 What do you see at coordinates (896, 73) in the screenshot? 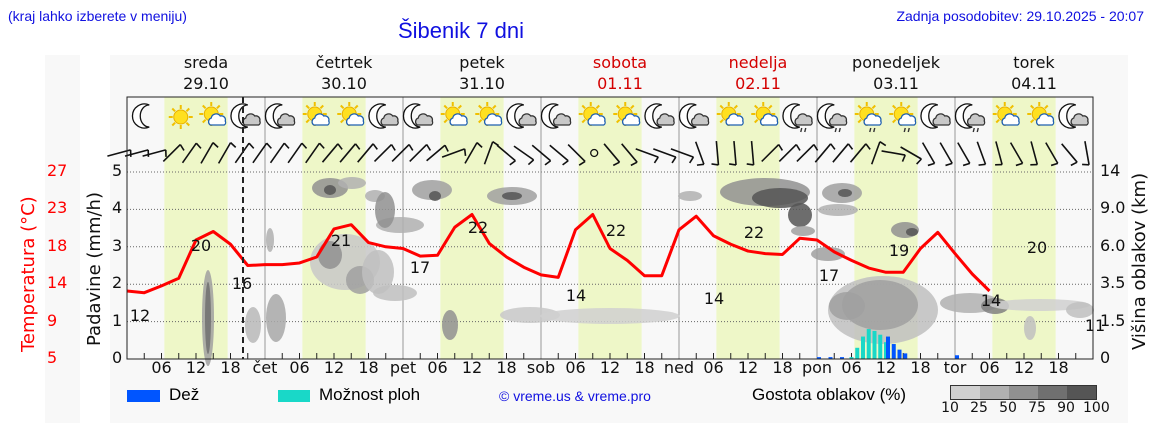
I see `day-label: ponedeljek 03.11` at bounding box center [896, 73].